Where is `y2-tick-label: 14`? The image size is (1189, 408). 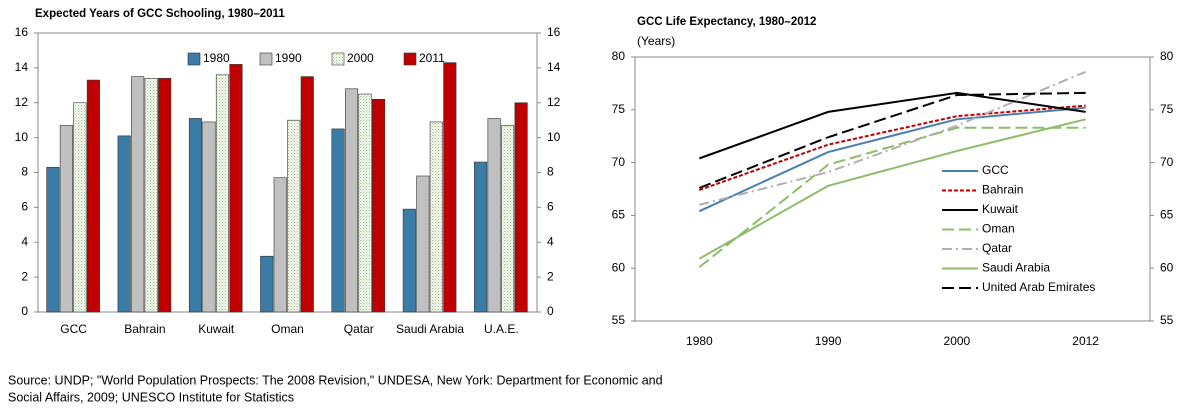 y2-tick-label: 14 is located at coordinates (554, 67).